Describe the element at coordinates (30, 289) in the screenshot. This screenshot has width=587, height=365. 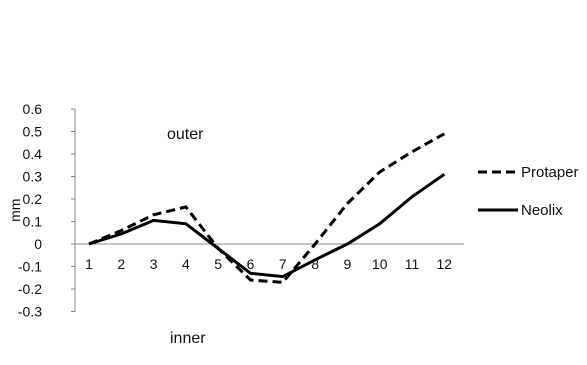
I see `y-tick-label: -0.2` at that location.